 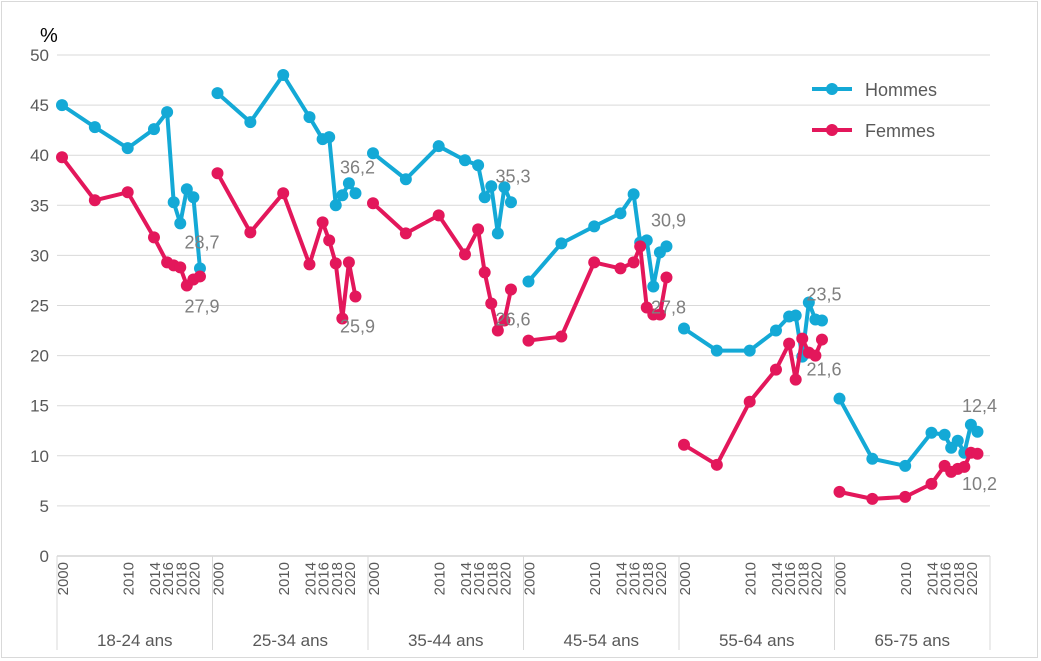 I want to click on legend-label-hommes: Hommes, so click(x=901, y=90).